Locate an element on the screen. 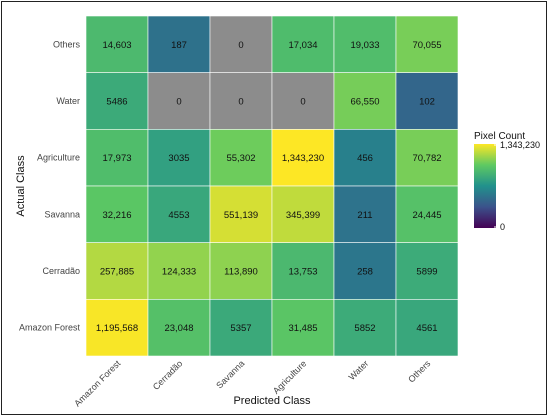 This screenshot has height=418, width=550. cell-value-label: 55,302 is located at coordinates (240, 158).